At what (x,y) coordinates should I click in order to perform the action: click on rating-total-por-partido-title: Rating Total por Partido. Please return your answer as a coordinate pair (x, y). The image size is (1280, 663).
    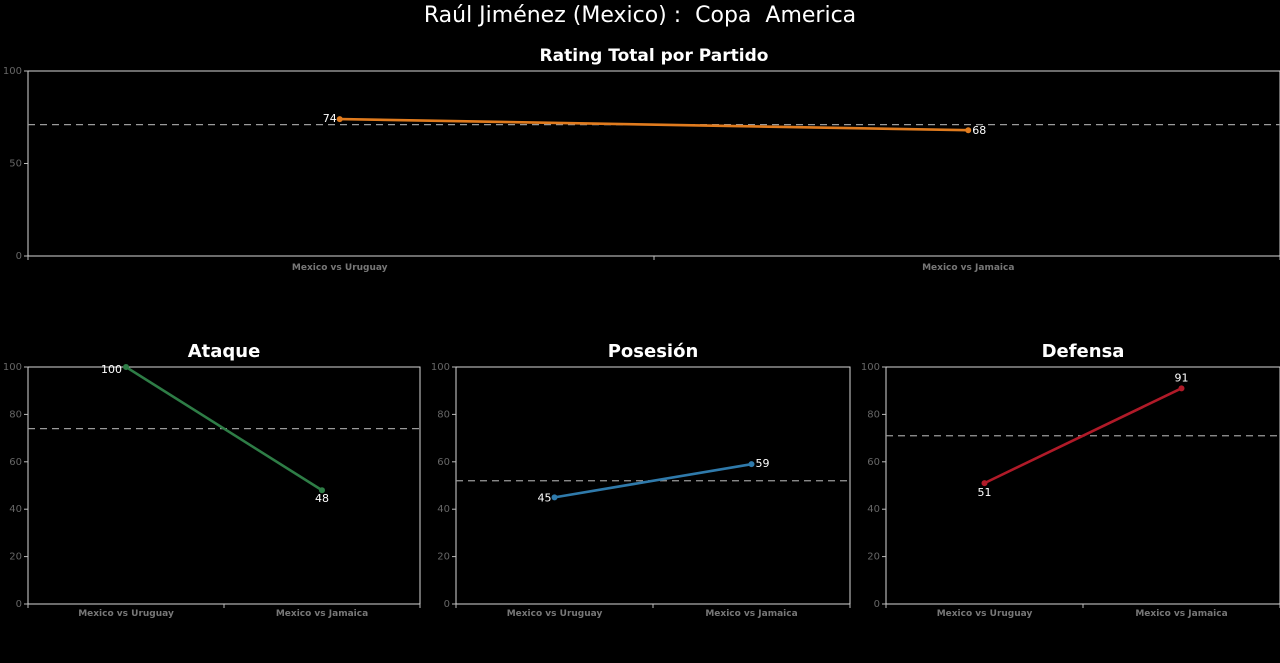
    Looking at the image, I should click on (654, 56).